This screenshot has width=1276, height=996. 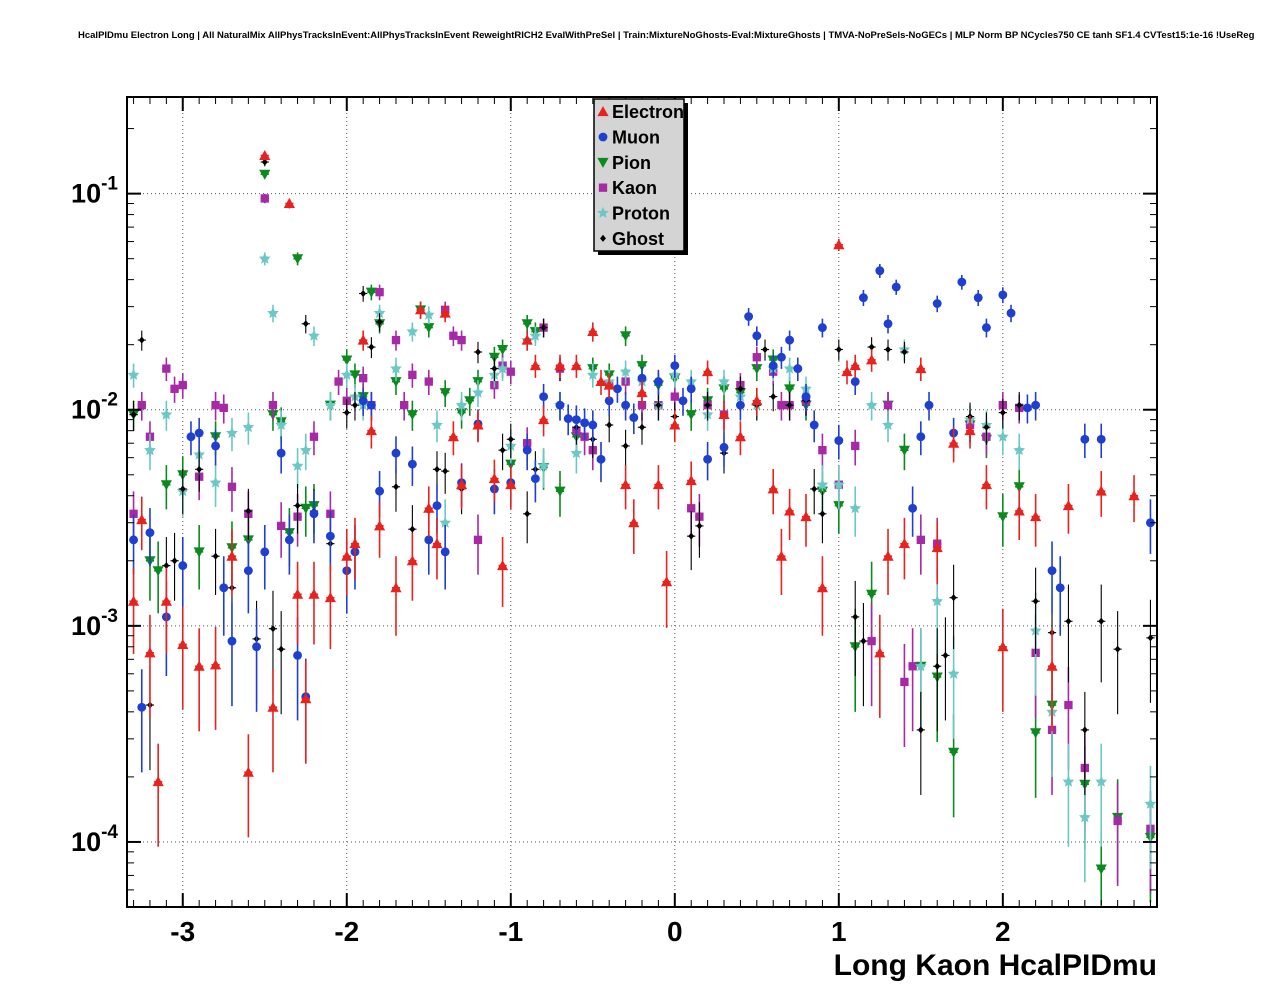 I want to click on legend-box, so click(x=639, y=175).